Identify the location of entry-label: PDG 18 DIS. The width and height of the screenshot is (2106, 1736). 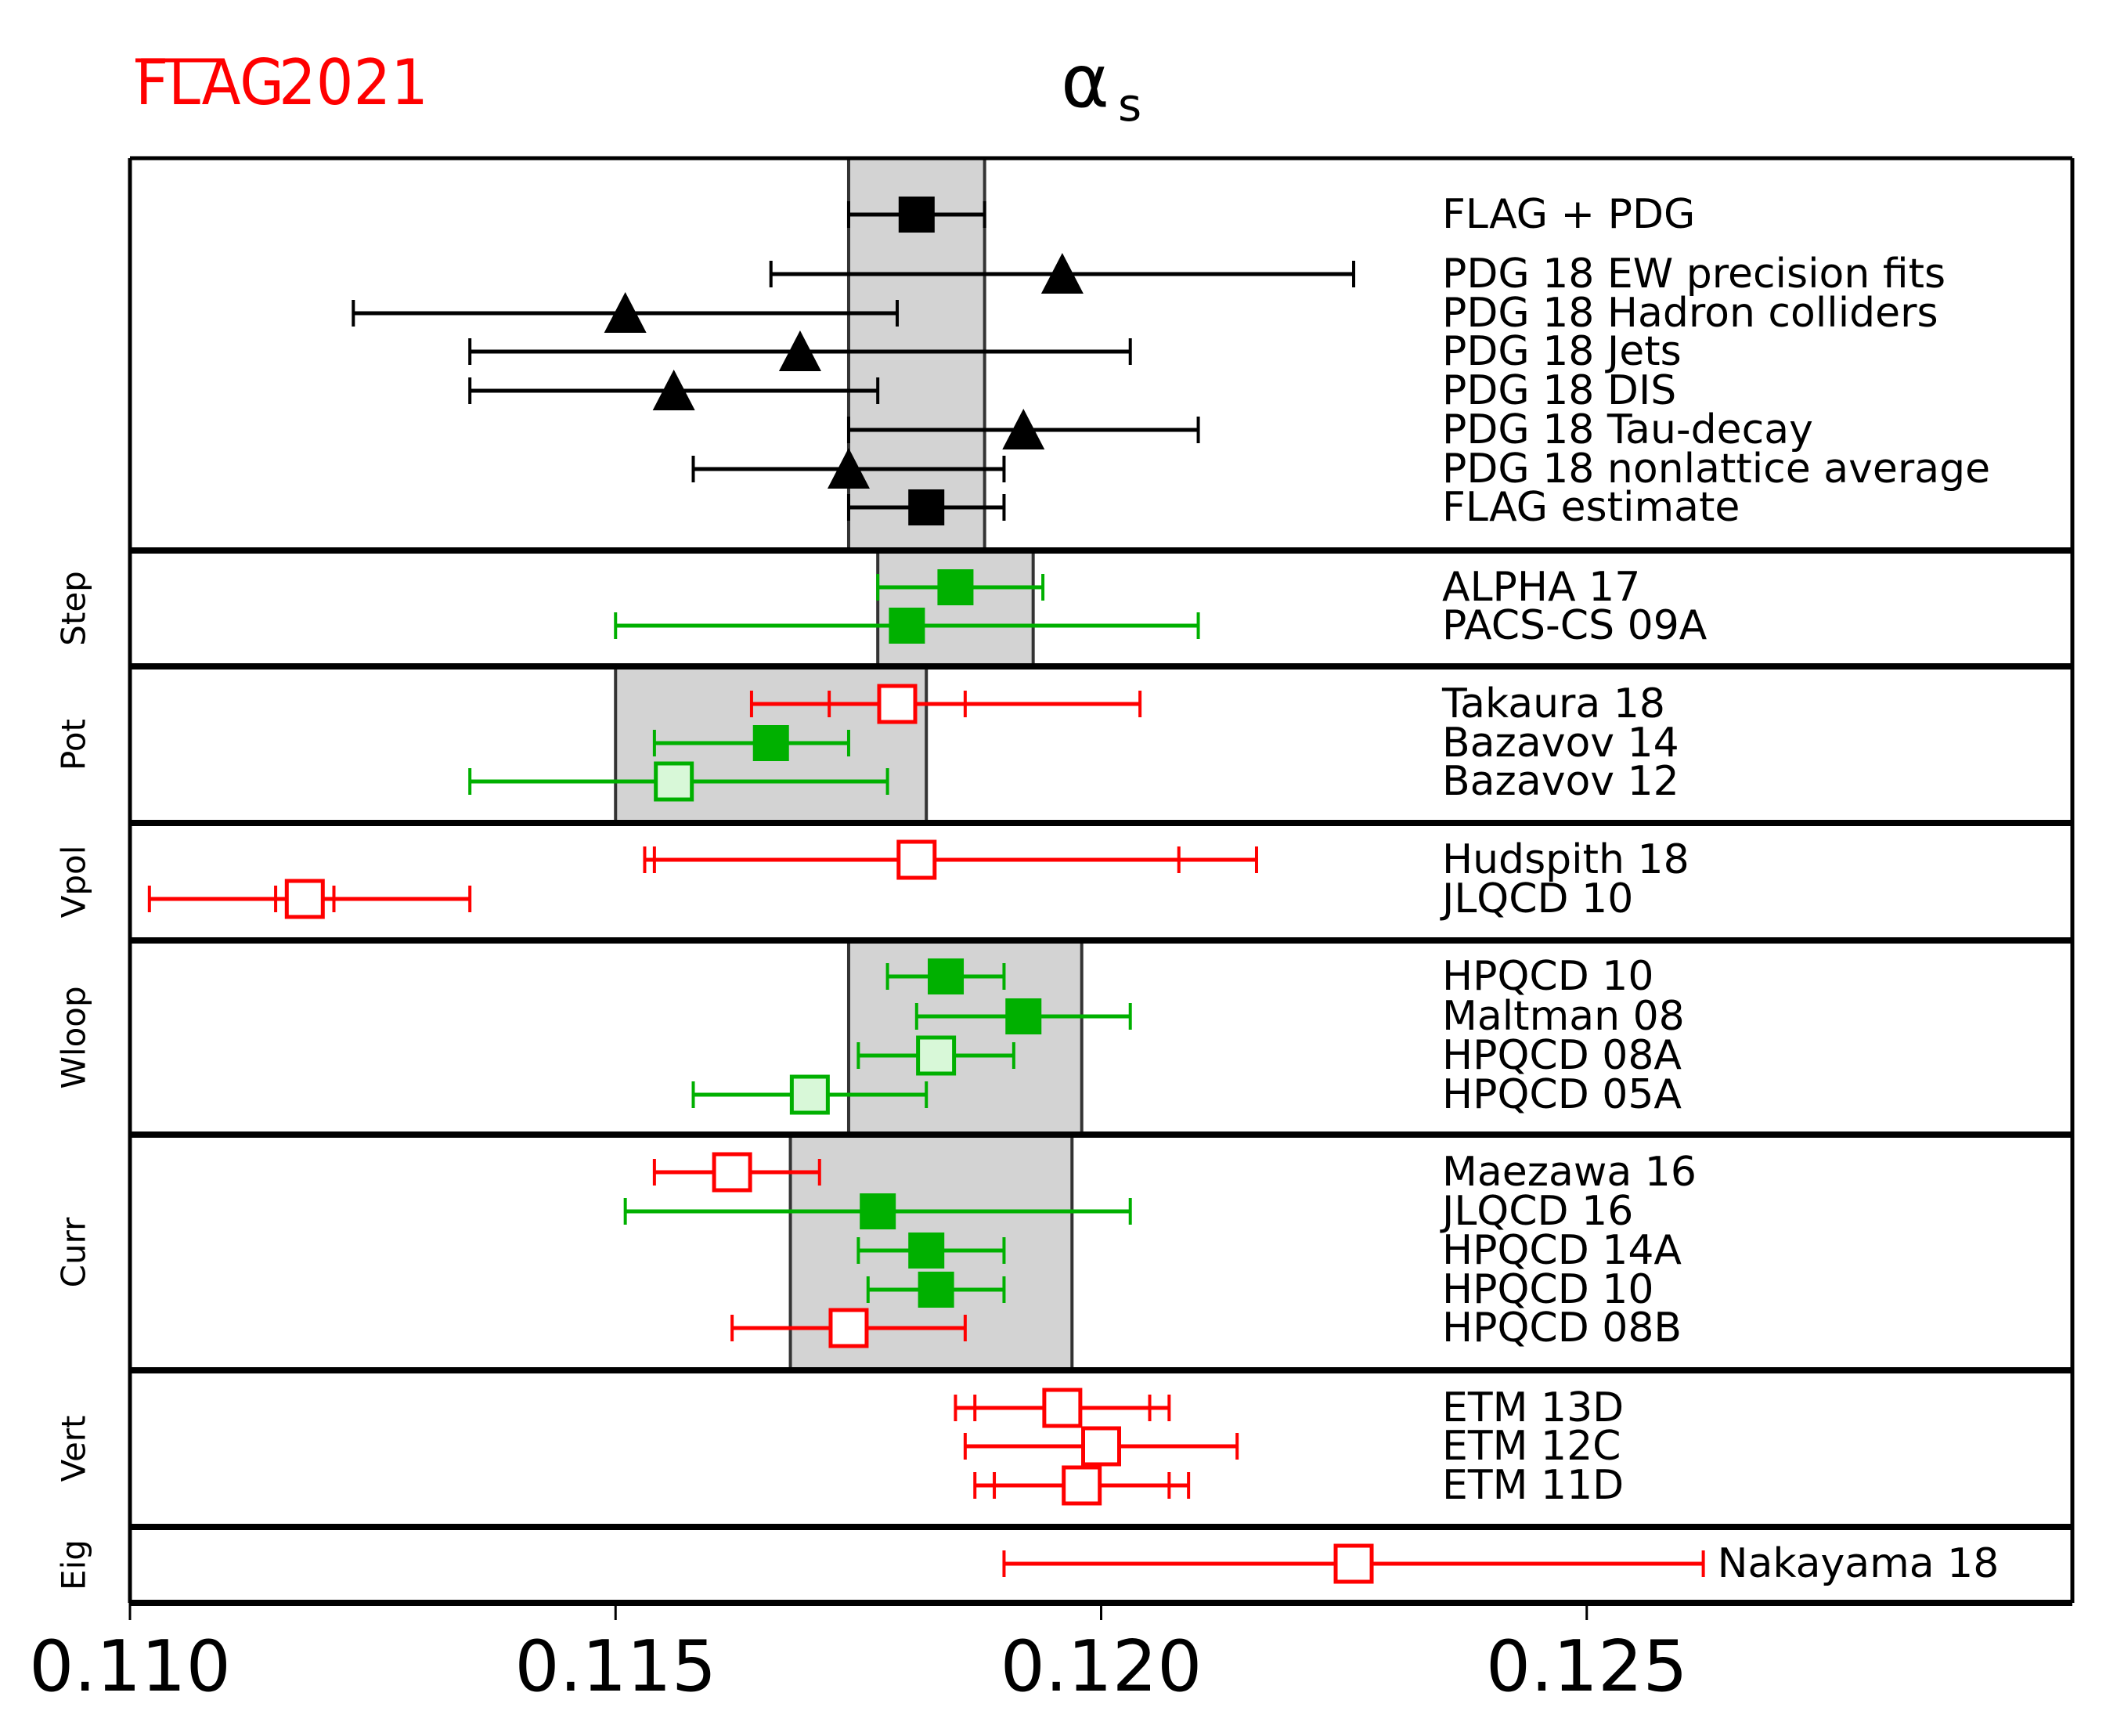
(1559, 390).